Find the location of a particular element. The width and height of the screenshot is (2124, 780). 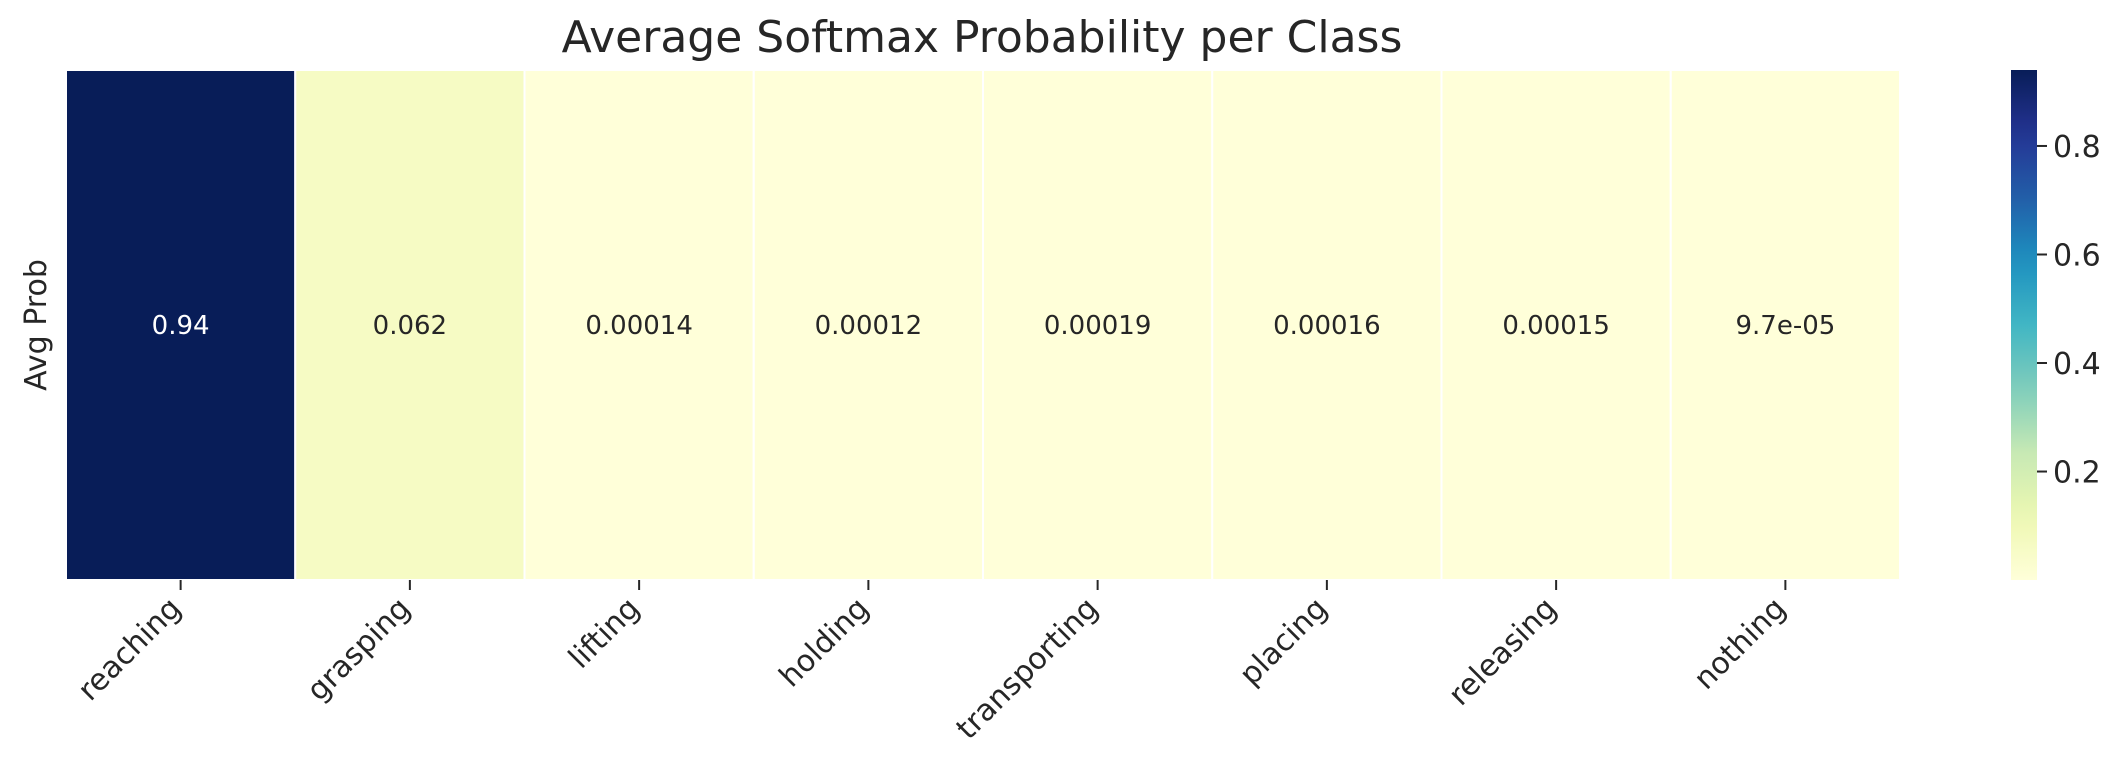

x-tick-label: holding is located at coordinates (824, 642).